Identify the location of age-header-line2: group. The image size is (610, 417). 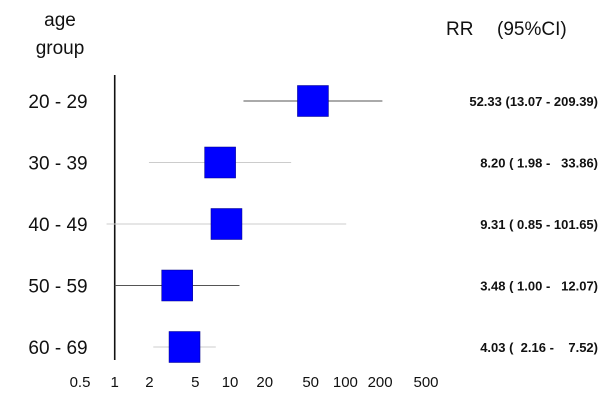
(60, 48).